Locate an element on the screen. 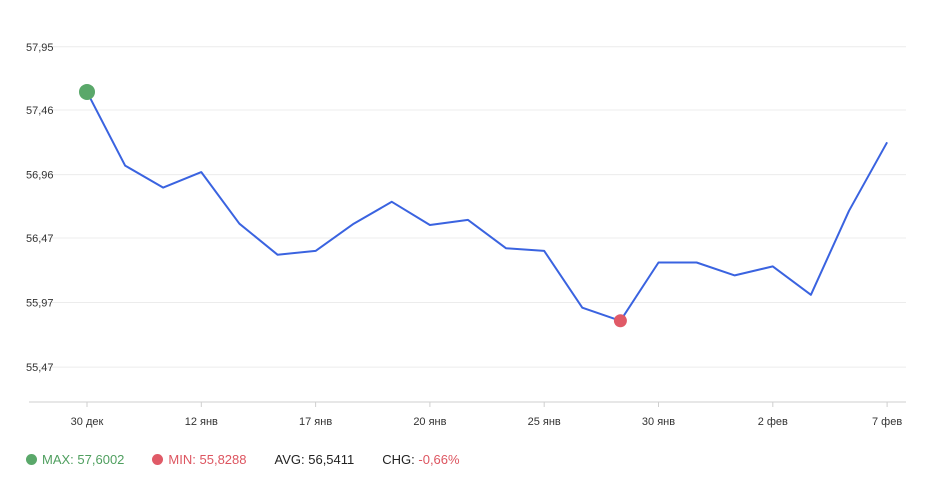 This screenshot has height=494, width=942. chg-label: CHG: is located at coordinates (398, 459).